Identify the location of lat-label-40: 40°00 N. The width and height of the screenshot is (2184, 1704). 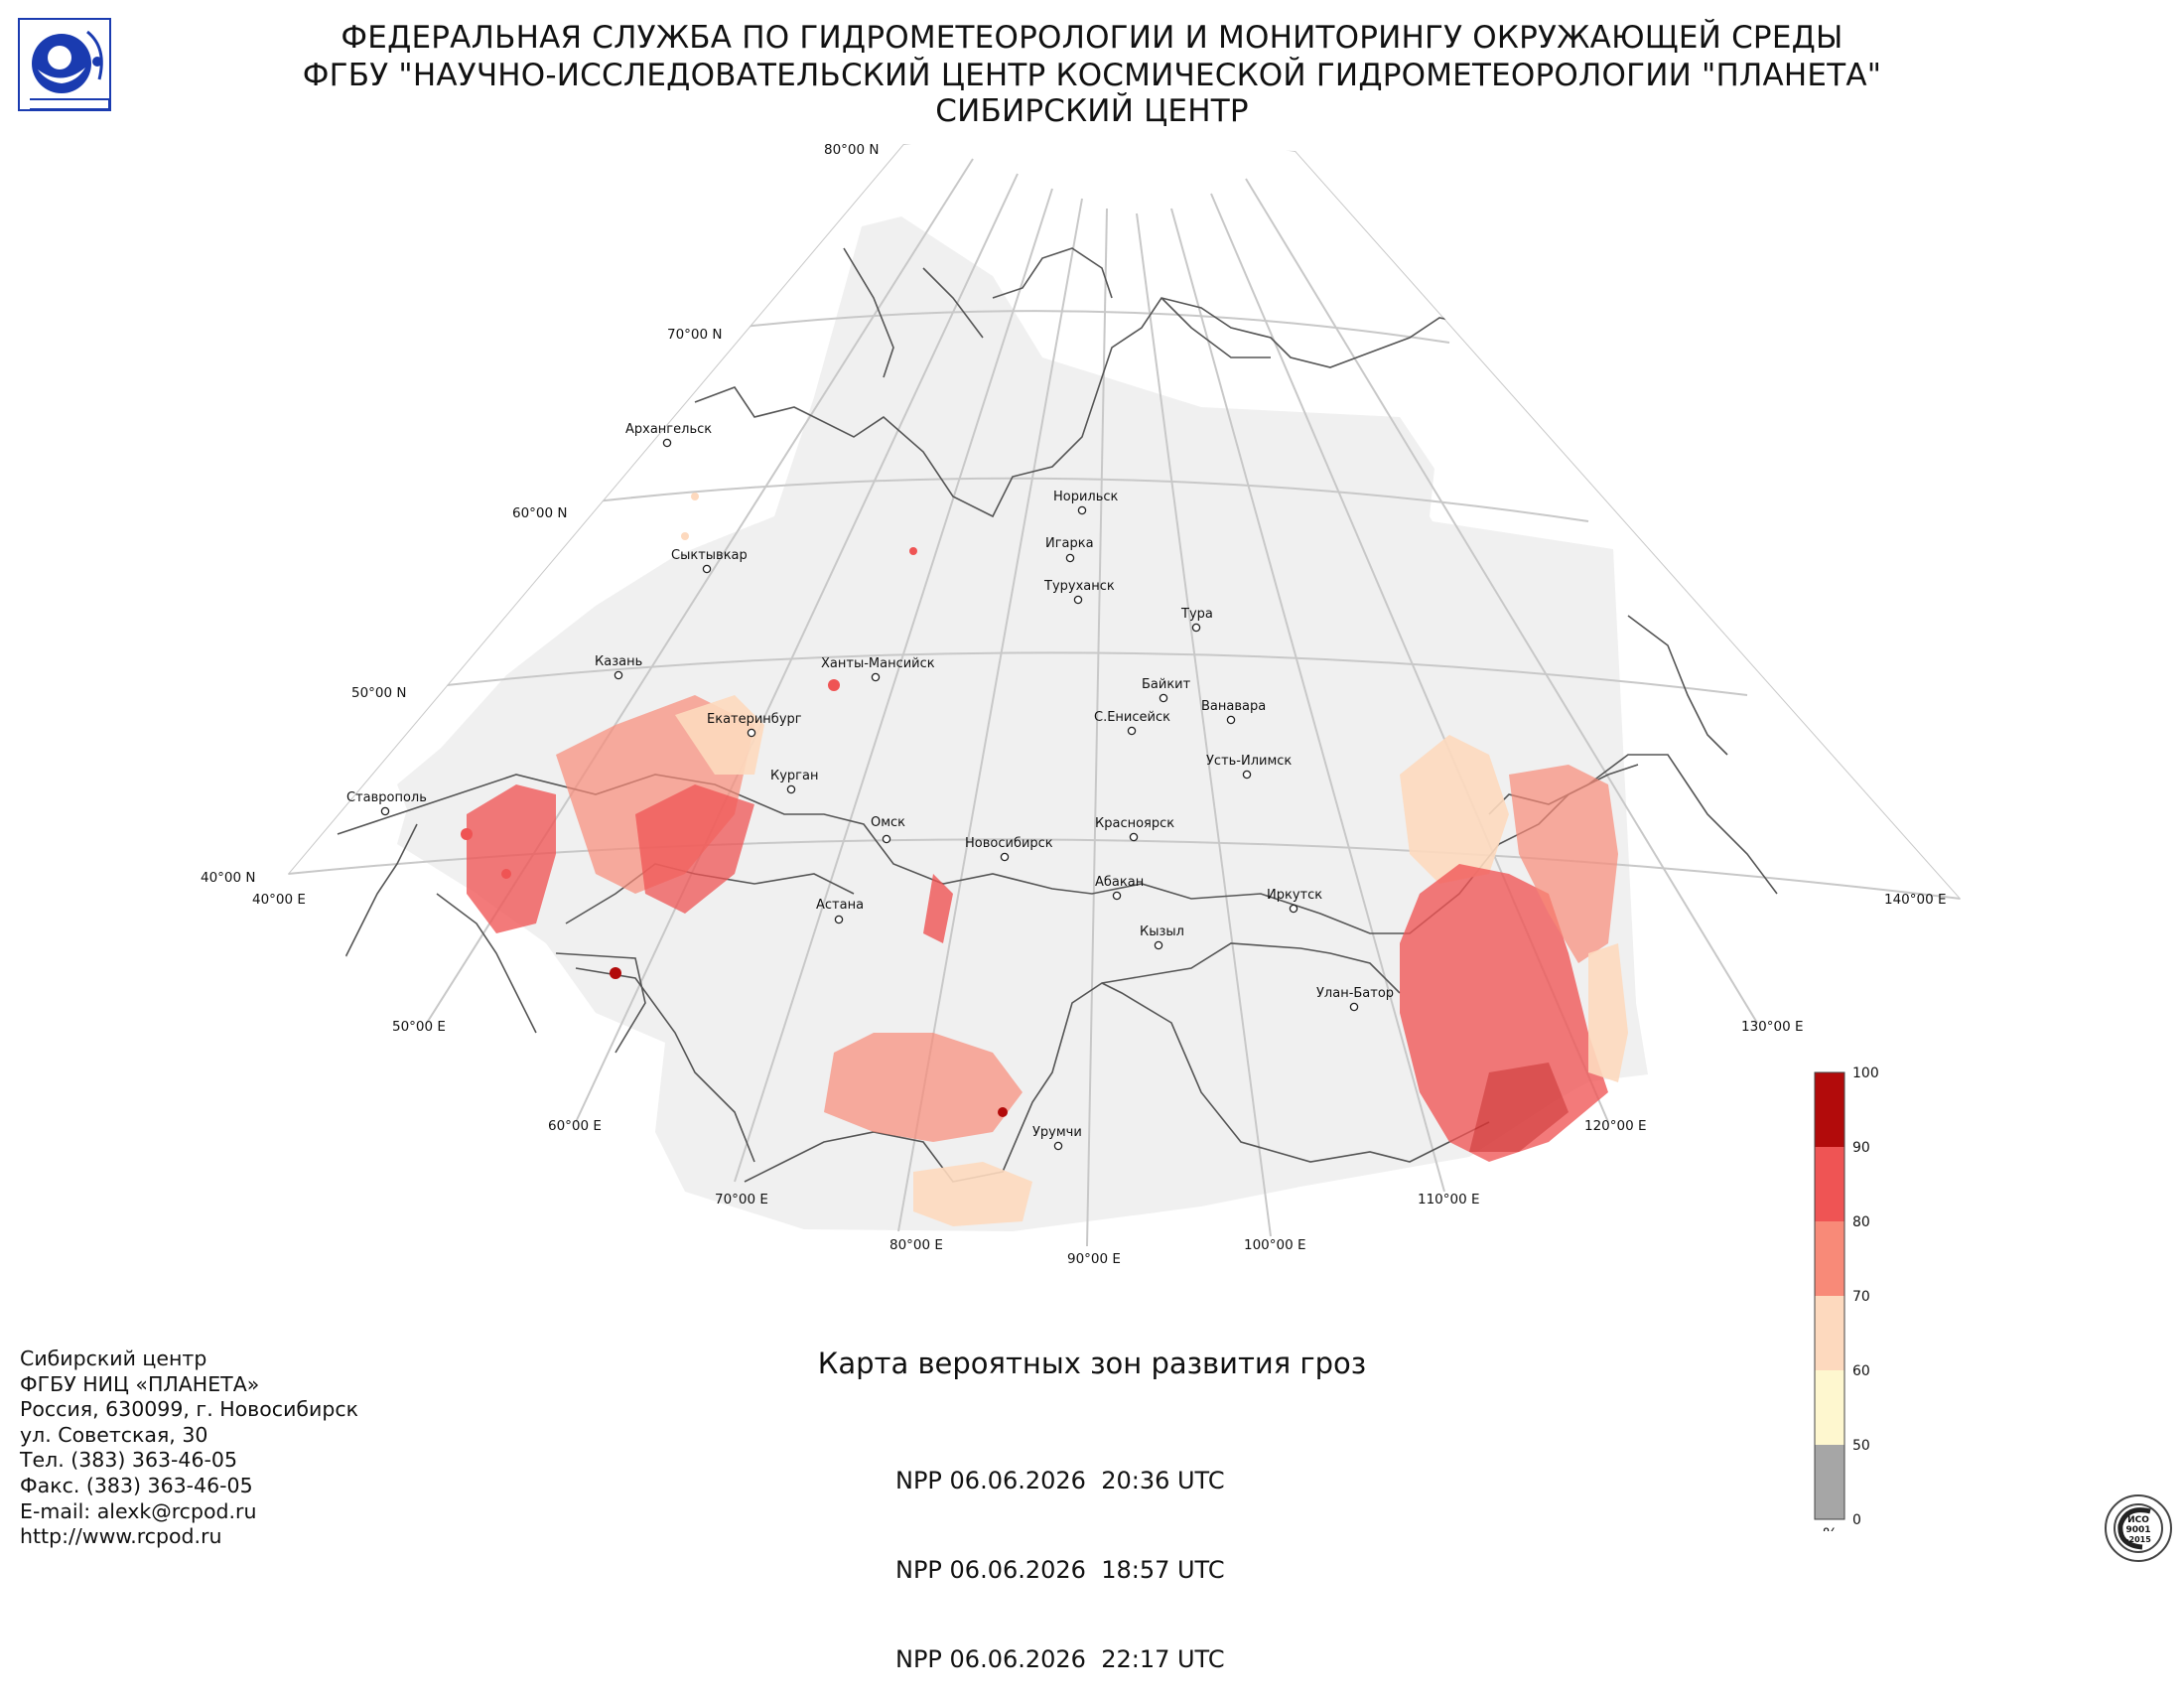
(228, 878).